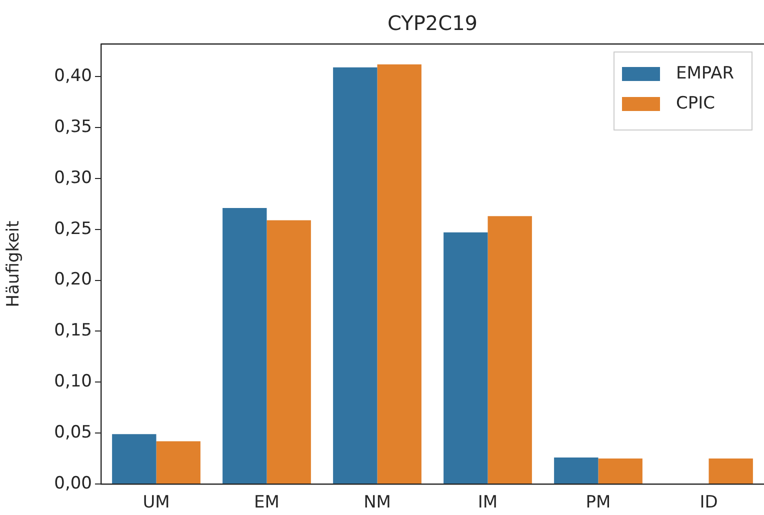  Describe the element at coordinates (432, 23) in the screenshot. I see `chart-title: CYP2C19` at that location.